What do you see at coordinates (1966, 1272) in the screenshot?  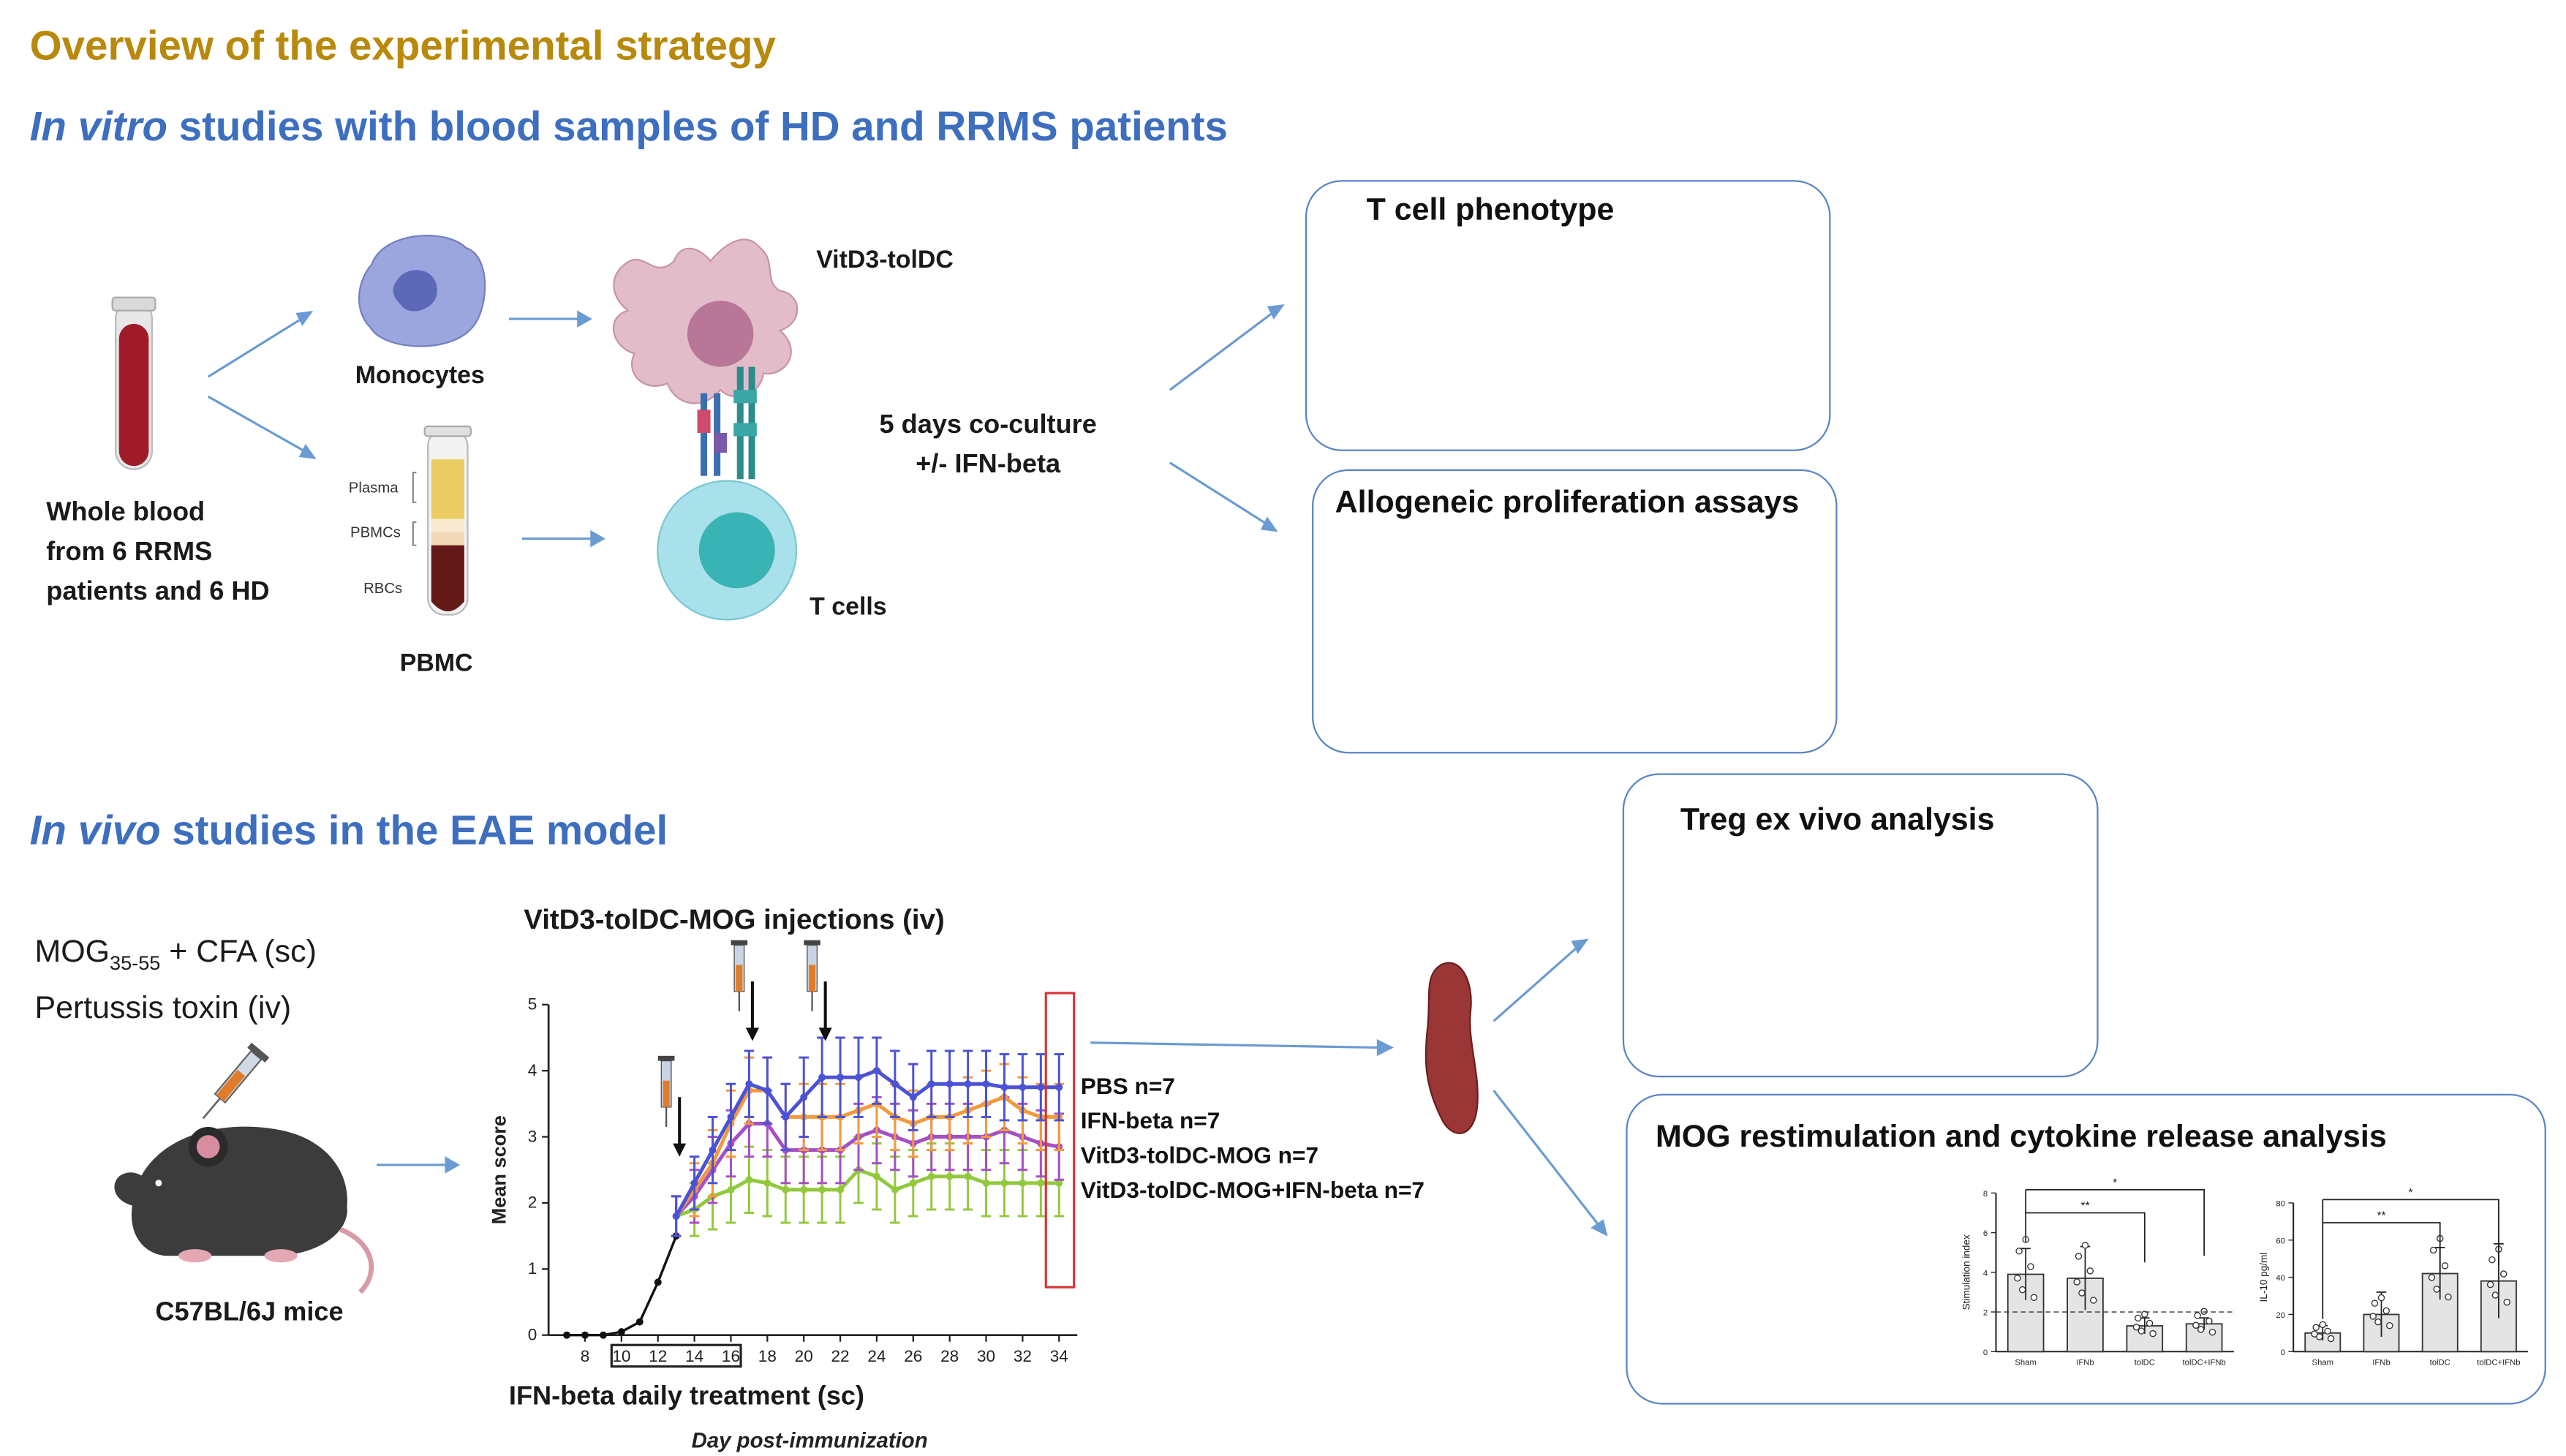 I see `y-axis-label: Stimulation index` at bounding box center [1966, 1272].